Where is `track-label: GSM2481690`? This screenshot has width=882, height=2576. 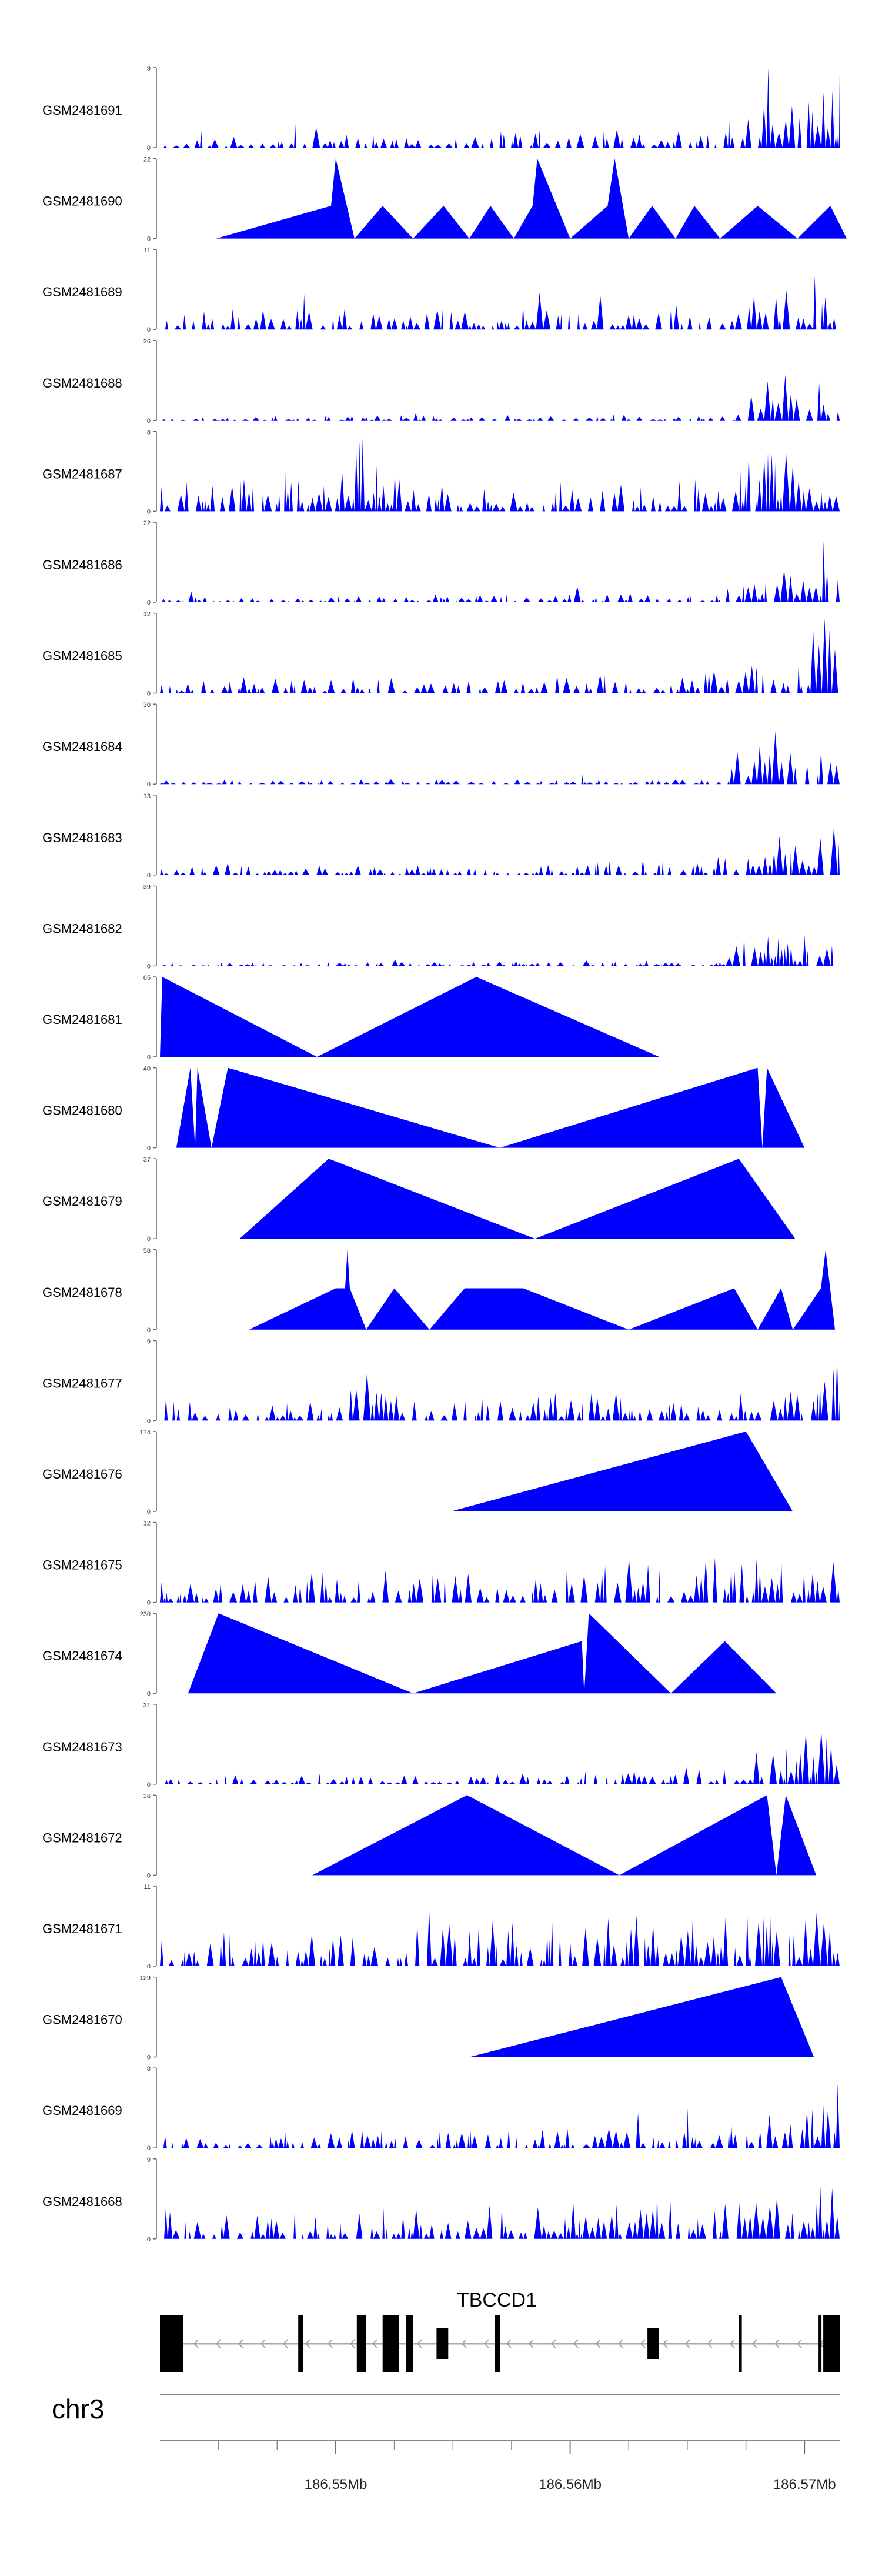
track-label: GSM2481690 is located at coordinates (82, 201).